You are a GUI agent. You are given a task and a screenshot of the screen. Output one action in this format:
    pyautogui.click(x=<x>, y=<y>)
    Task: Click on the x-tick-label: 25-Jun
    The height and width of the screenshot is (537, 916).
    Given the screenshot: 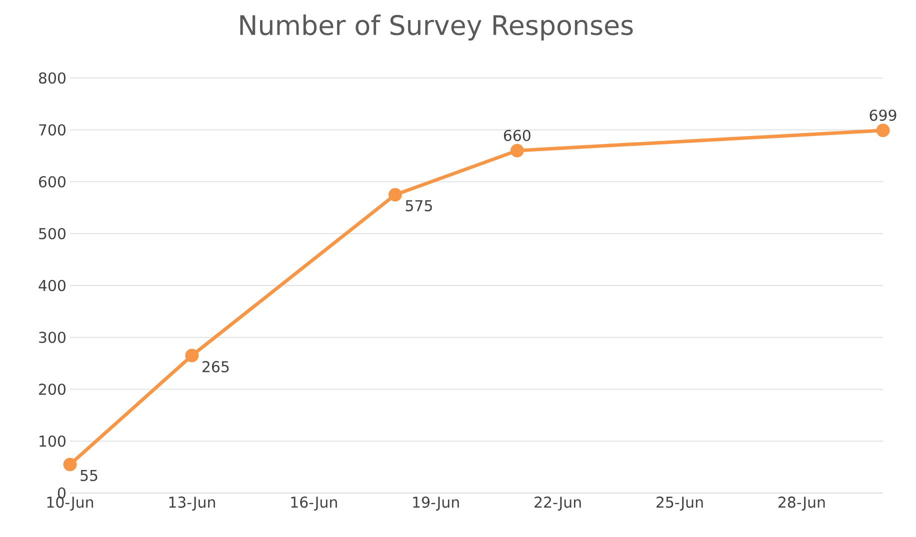 What is the action you would take?
    pyautogui.click(x=679, y=503)
    